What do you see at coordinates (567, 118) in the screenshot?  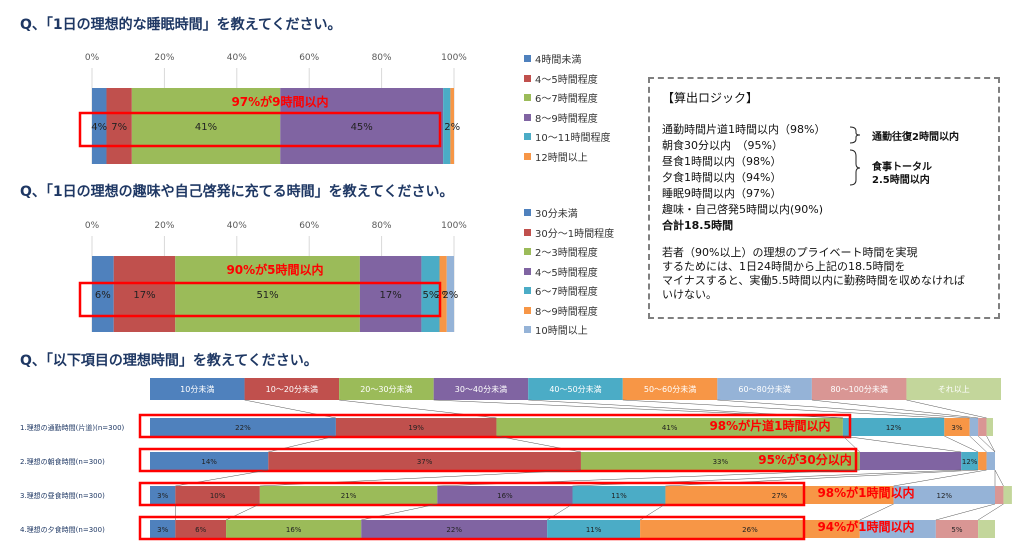 I see `legend-item: 8～9時間程度` at bounding box center [567, 118].